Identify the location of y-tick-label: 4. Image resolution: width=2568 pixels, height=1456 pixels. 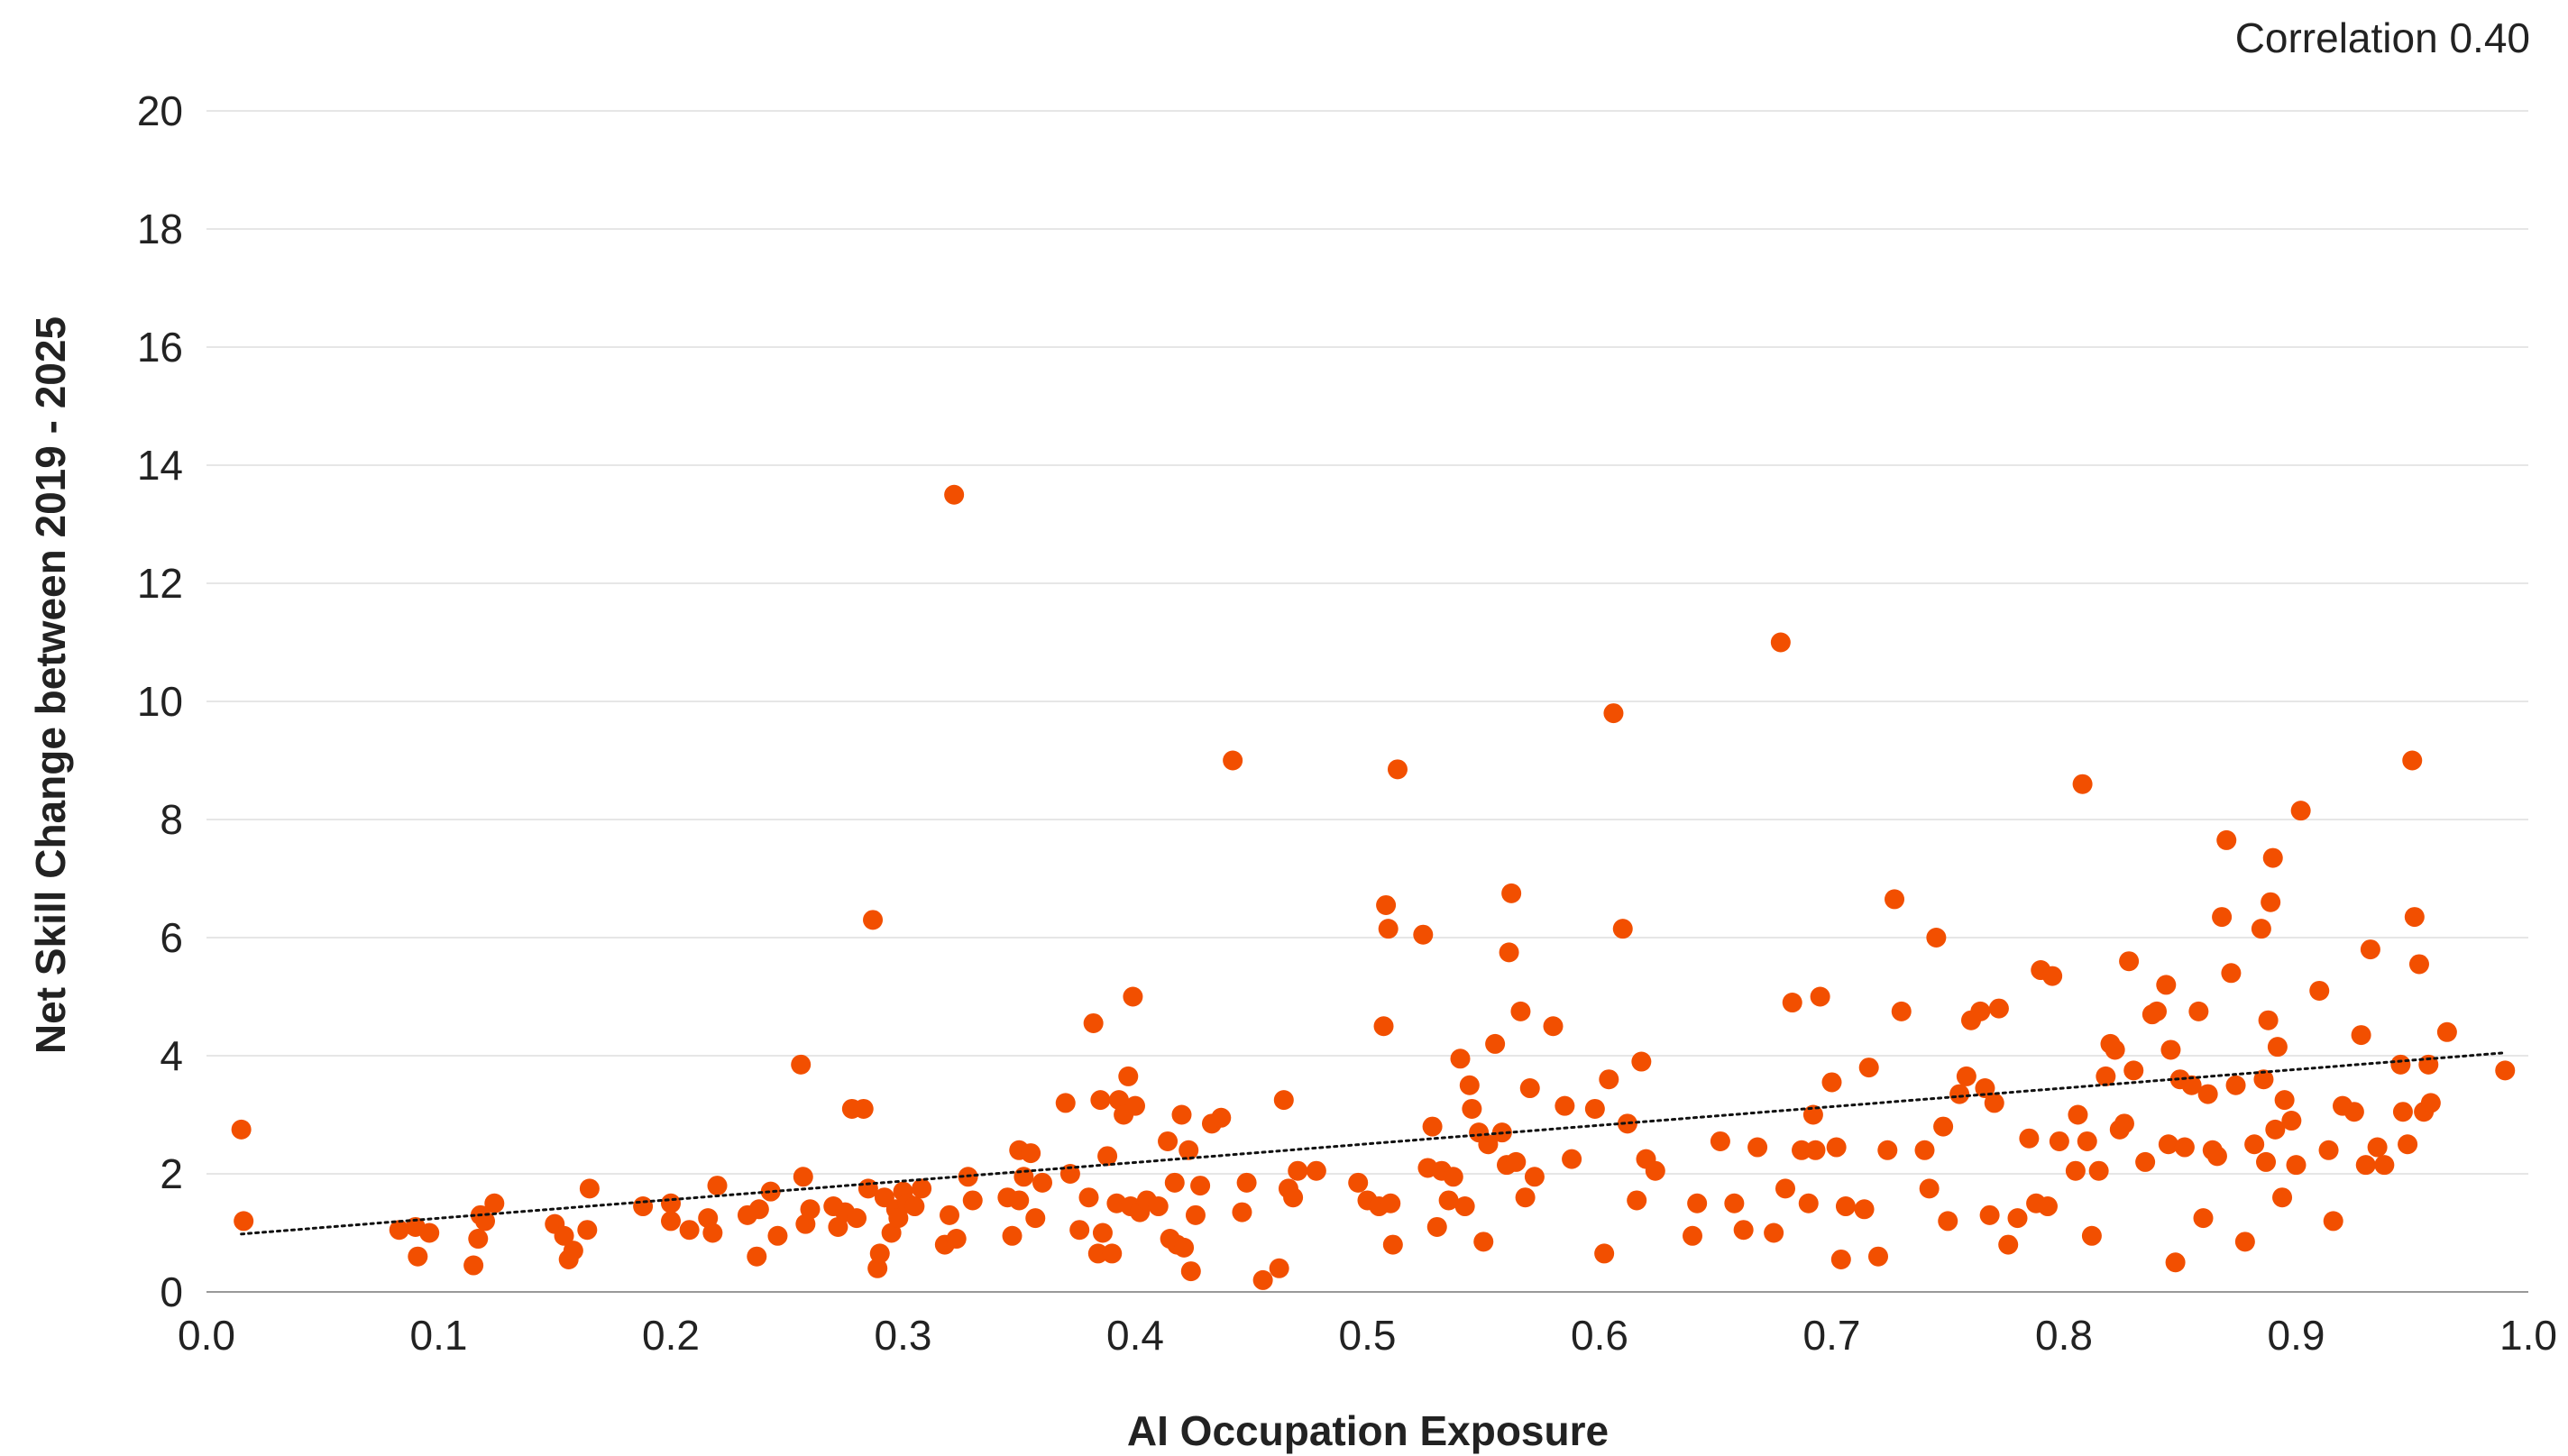
(171, 1055).